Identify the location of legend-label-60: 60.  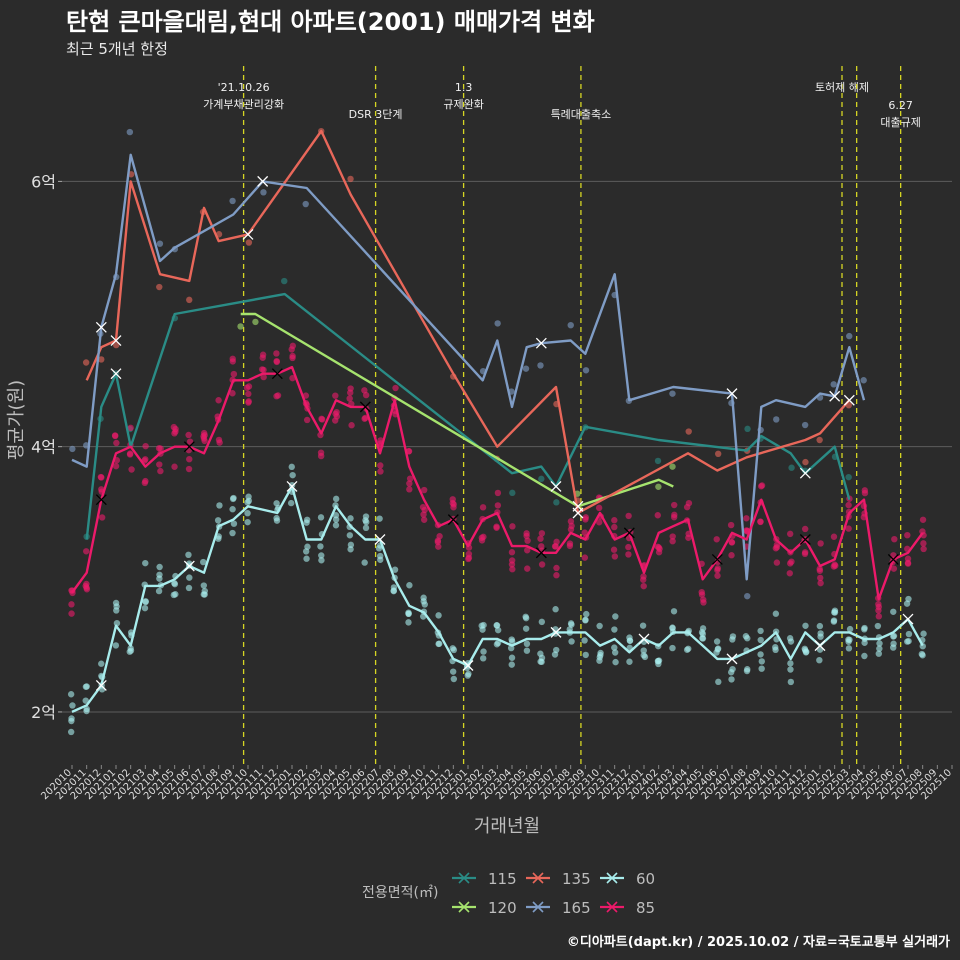
(645, 879).